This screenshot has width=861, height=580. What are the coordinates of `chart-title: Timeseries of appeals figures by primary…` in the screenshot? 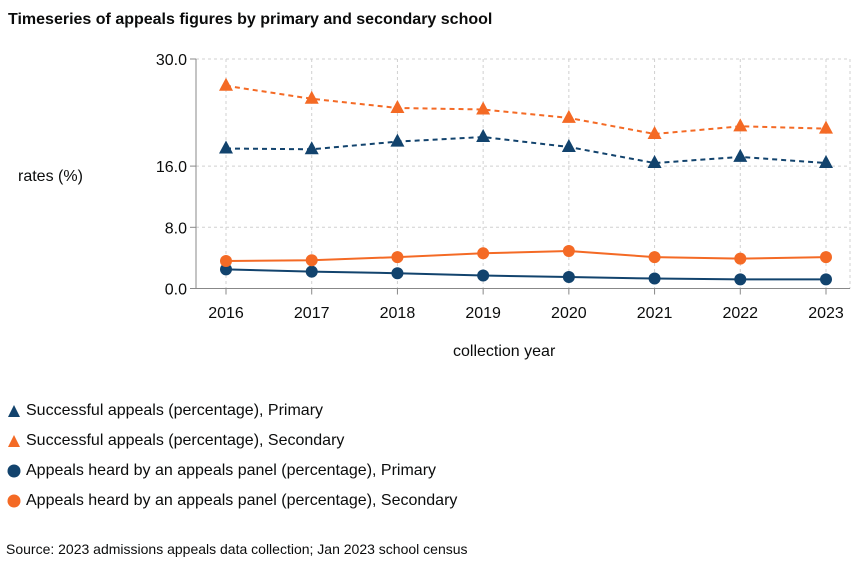 It's located at (250, 19).